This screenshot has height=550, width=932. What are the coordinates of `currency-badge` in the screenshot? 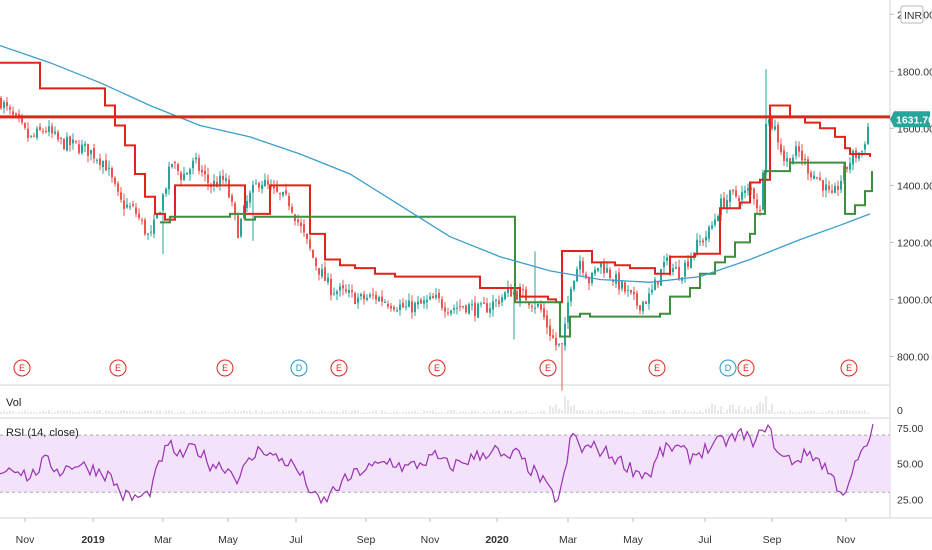 It's located at (912, 14).